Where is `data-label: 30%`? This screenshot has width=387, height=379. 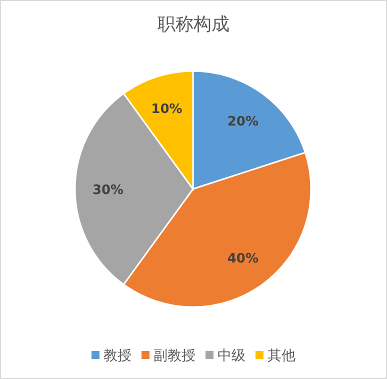
data-label: 30% is located at coordinates (108, 190).